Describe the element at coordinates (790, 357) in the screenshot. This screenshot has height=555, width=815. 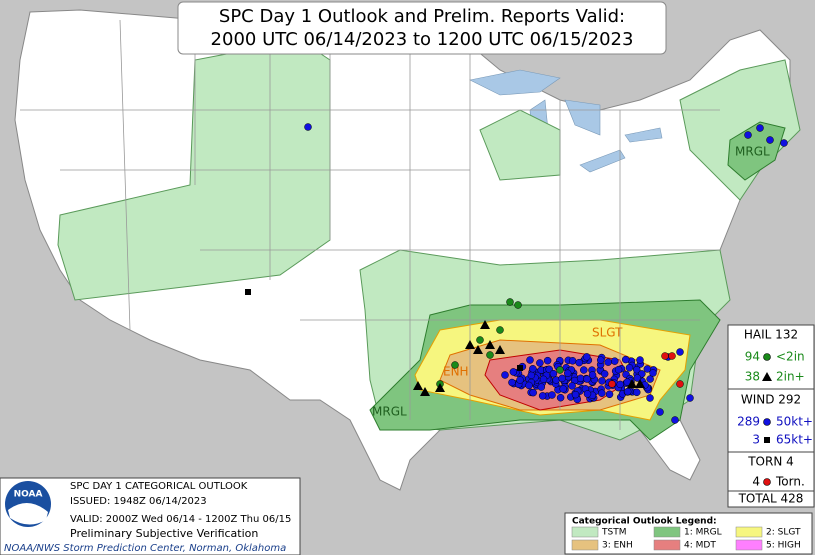
I see `hail-label: <2in` at that location.